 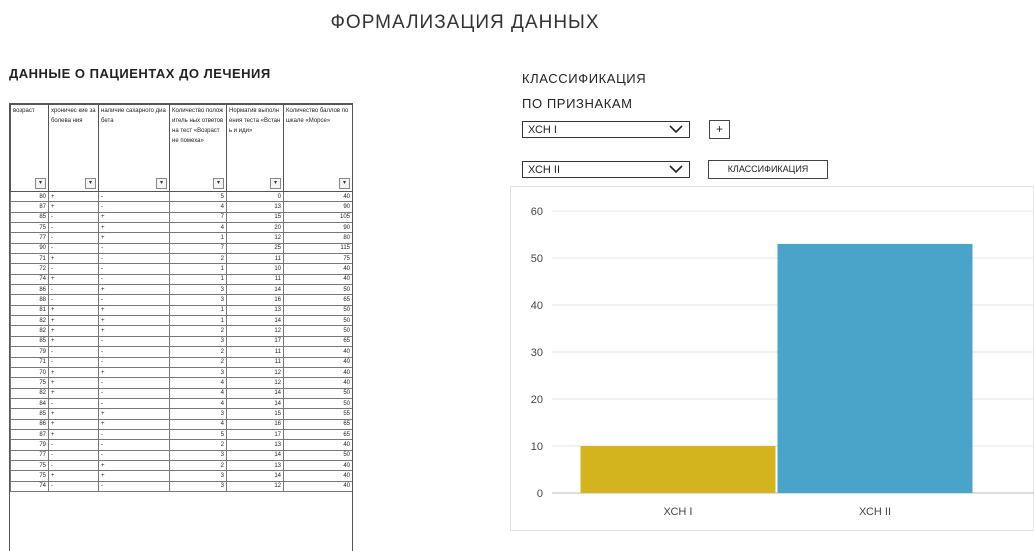 I want to click on table-row: 81 + +1 13 50, so click(x=181, y=310).